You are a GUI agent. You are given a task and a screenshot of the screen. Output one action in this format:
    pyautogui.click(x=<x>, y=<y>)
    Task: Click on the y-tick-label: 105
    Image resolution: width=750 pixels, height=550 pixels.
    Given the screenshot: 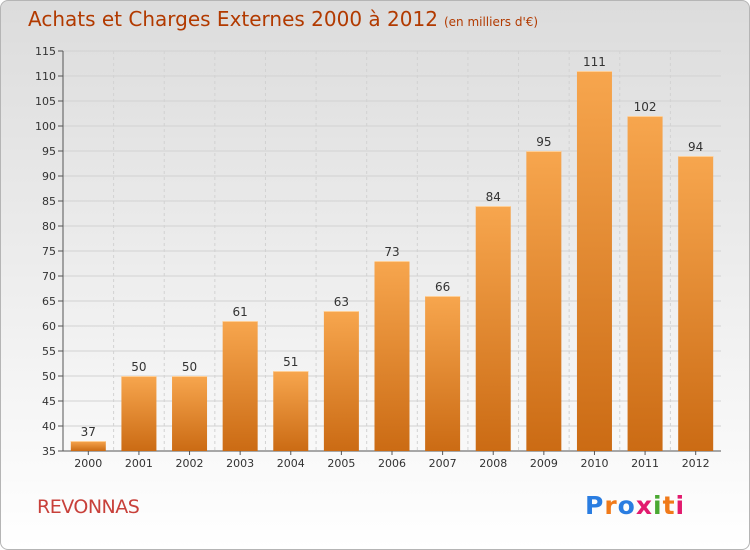 What is the action you would take?
    pyautogui.click(x=45, y=101)
    